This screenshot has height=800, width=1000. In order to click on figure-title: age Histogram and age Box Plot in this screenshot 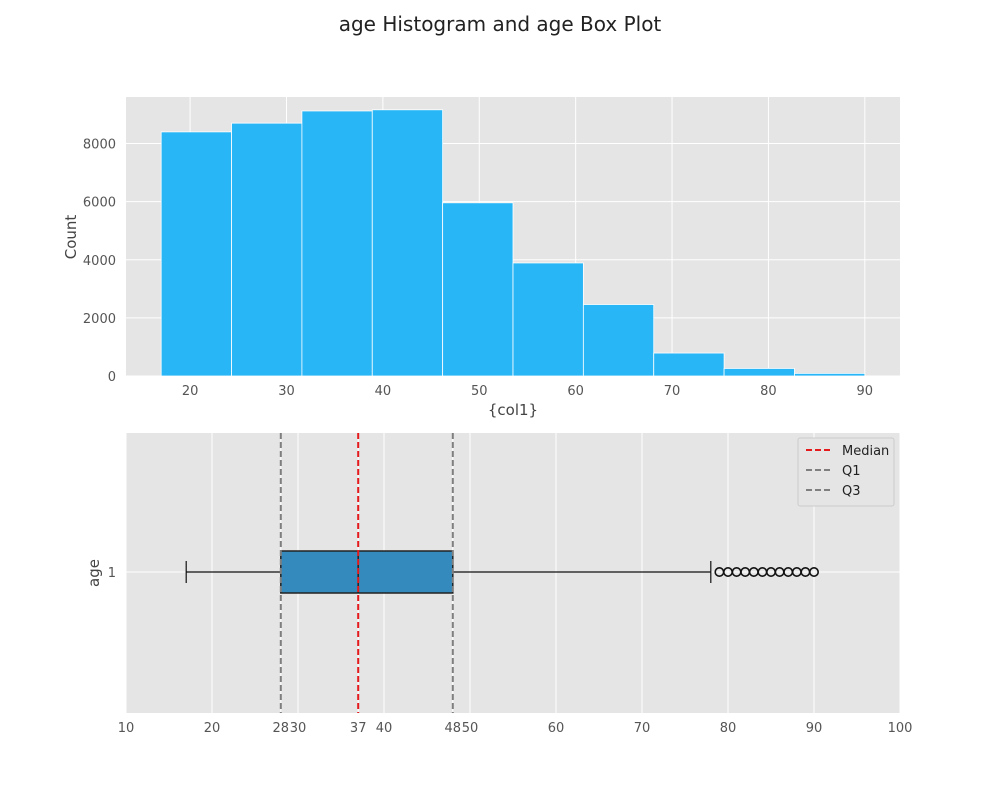, I will do `click(500, 24)`.